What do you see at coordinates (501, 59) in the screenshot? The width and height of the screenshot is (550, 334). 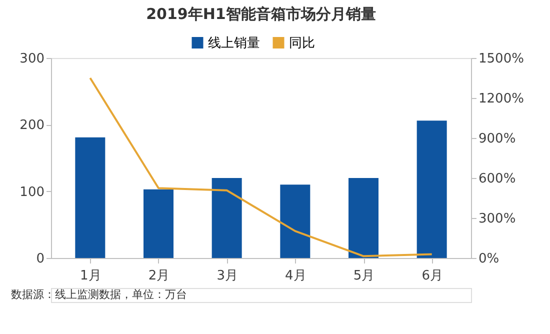 I see `y2-tick-label: 1500%` at bounding box center [501, 59].